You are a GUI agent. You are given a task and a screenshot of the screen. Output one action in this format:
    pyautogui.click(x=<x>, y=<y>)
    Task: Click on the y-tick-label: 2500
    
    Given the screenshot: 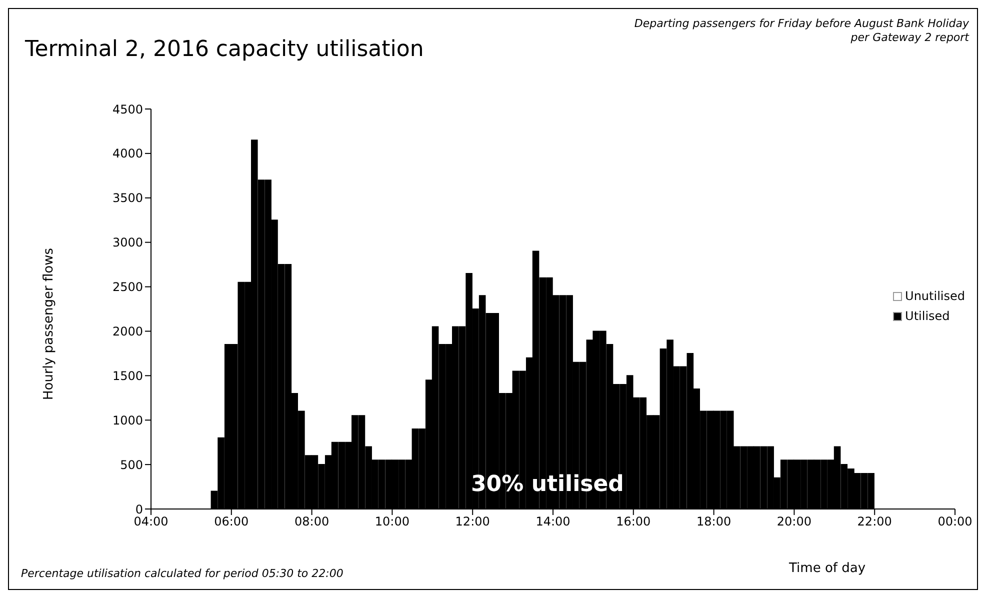 What is the action you would take?
    pyautogui.click(x=127, y=287)
    